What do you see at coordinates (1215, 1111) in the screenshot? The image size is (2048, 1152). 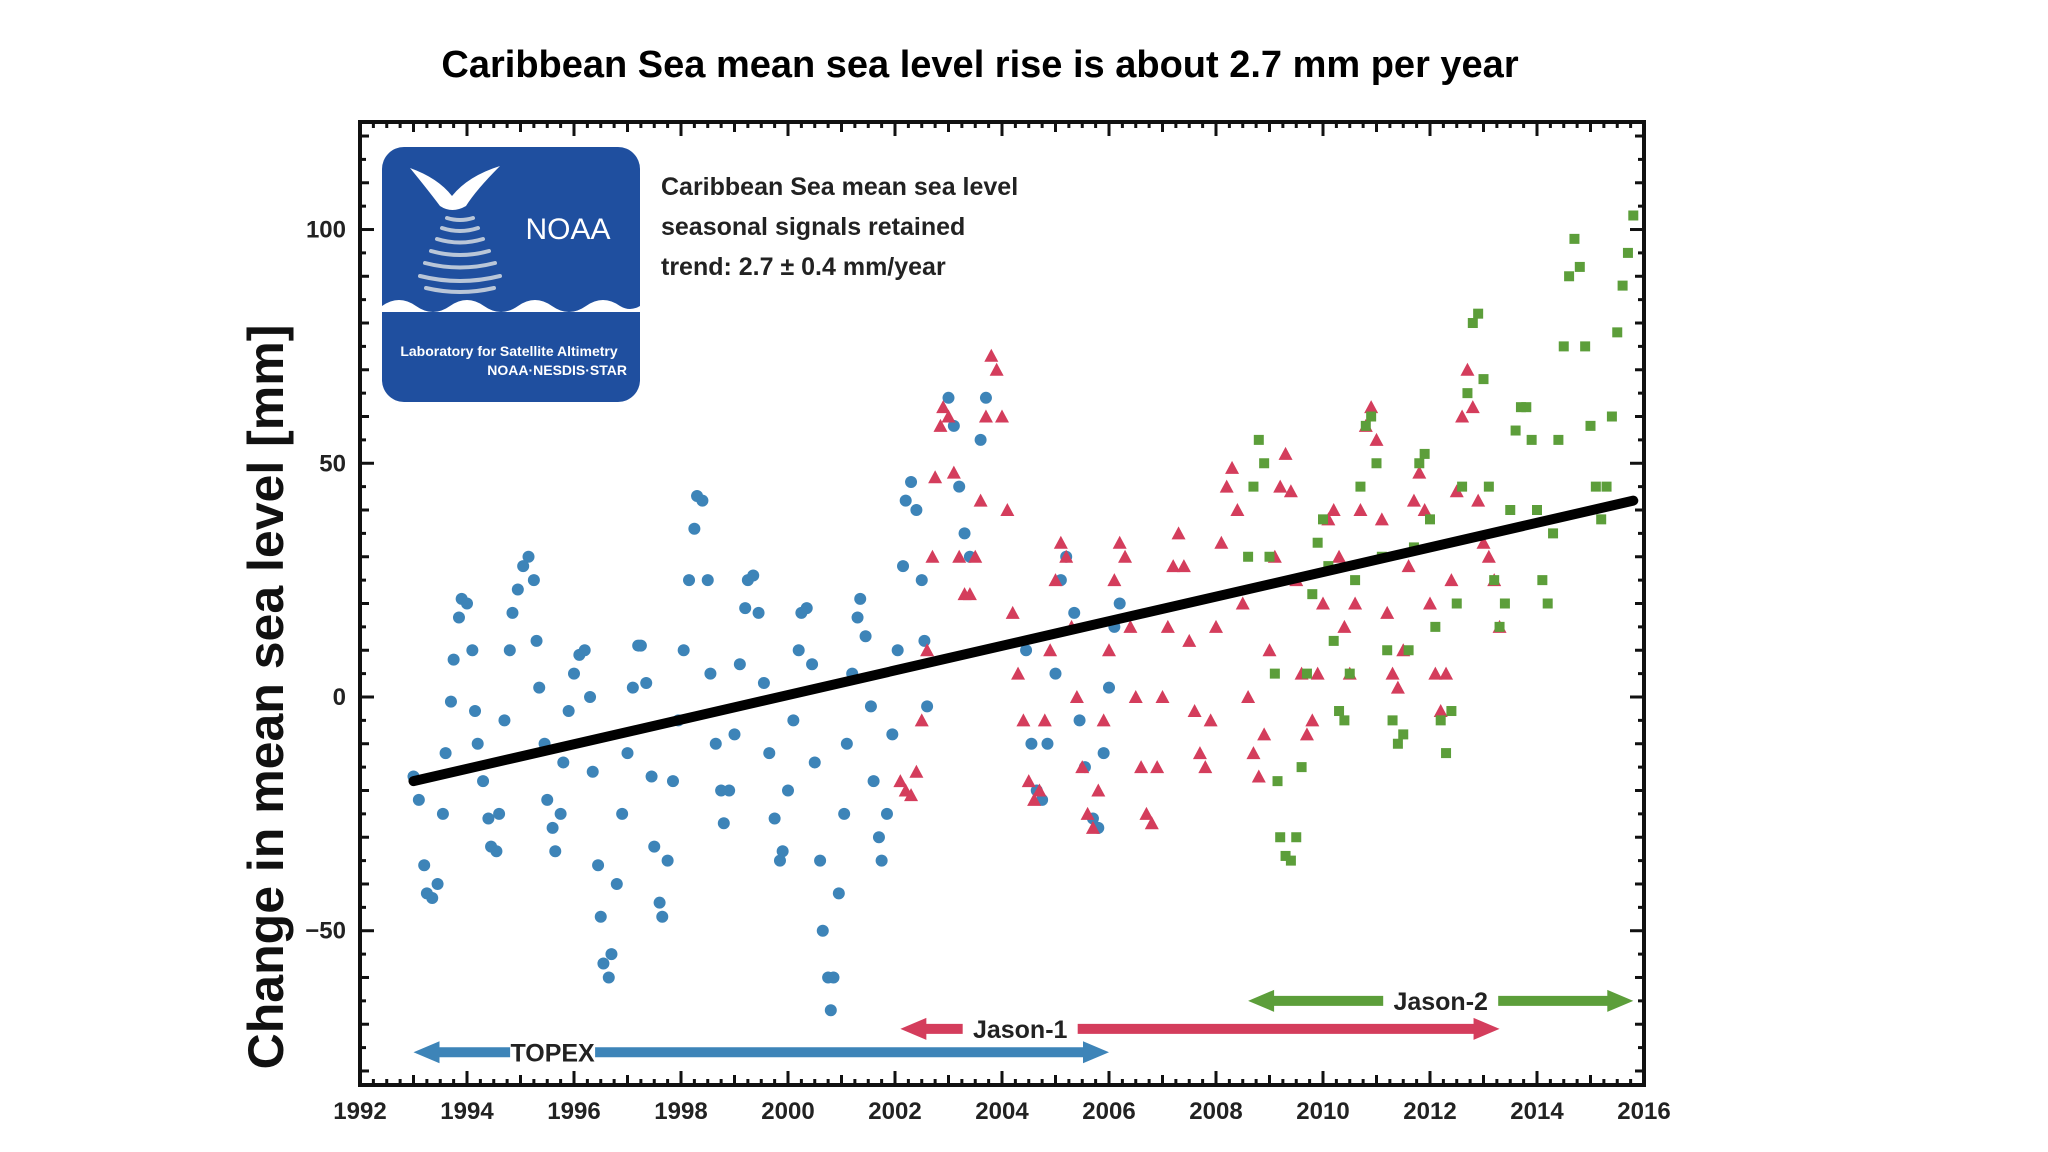 I see `x-tick-label: 2008` at bounding box center [1215, 1111].